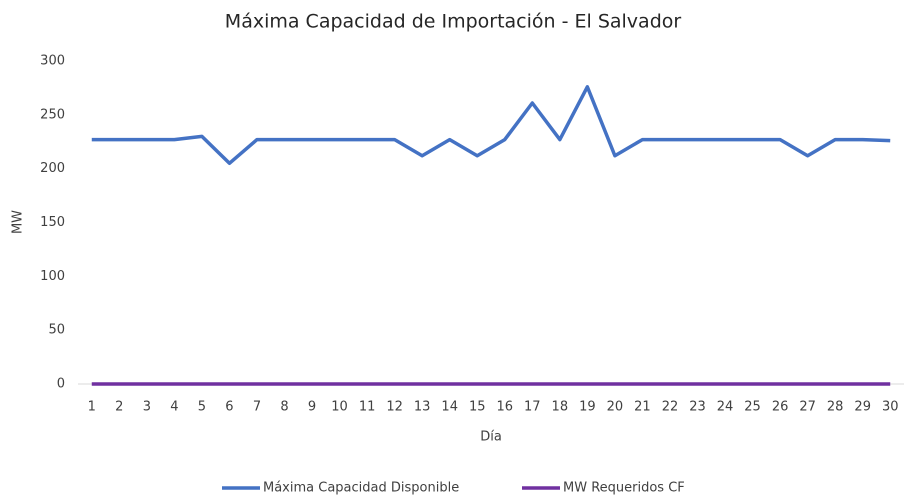 This screenshot has height=497, width=906. Describe the element at coordinates (52, 168) in the screenshot. I see `y-tick-label: 200` at that location.